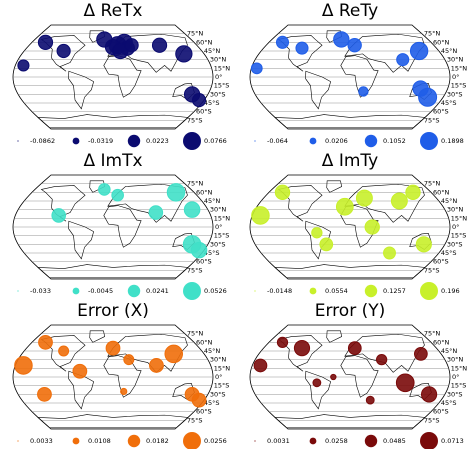 The image size is (474, 449). What do you see at coordinates (157, 141) in the screenshot?
I see `legend-label: 0.0223` at bounding box center [157, 141].